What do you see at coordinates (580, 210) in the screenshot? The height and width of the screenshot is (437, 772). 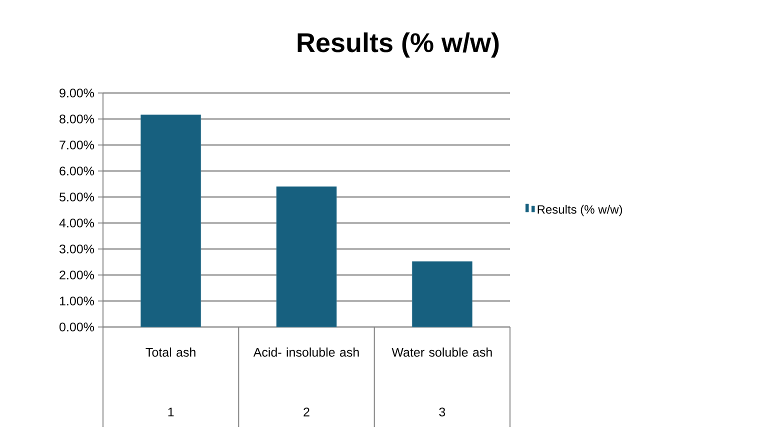 I see `legend-label: Results (% w/w)` at bounding box center [580, 210].